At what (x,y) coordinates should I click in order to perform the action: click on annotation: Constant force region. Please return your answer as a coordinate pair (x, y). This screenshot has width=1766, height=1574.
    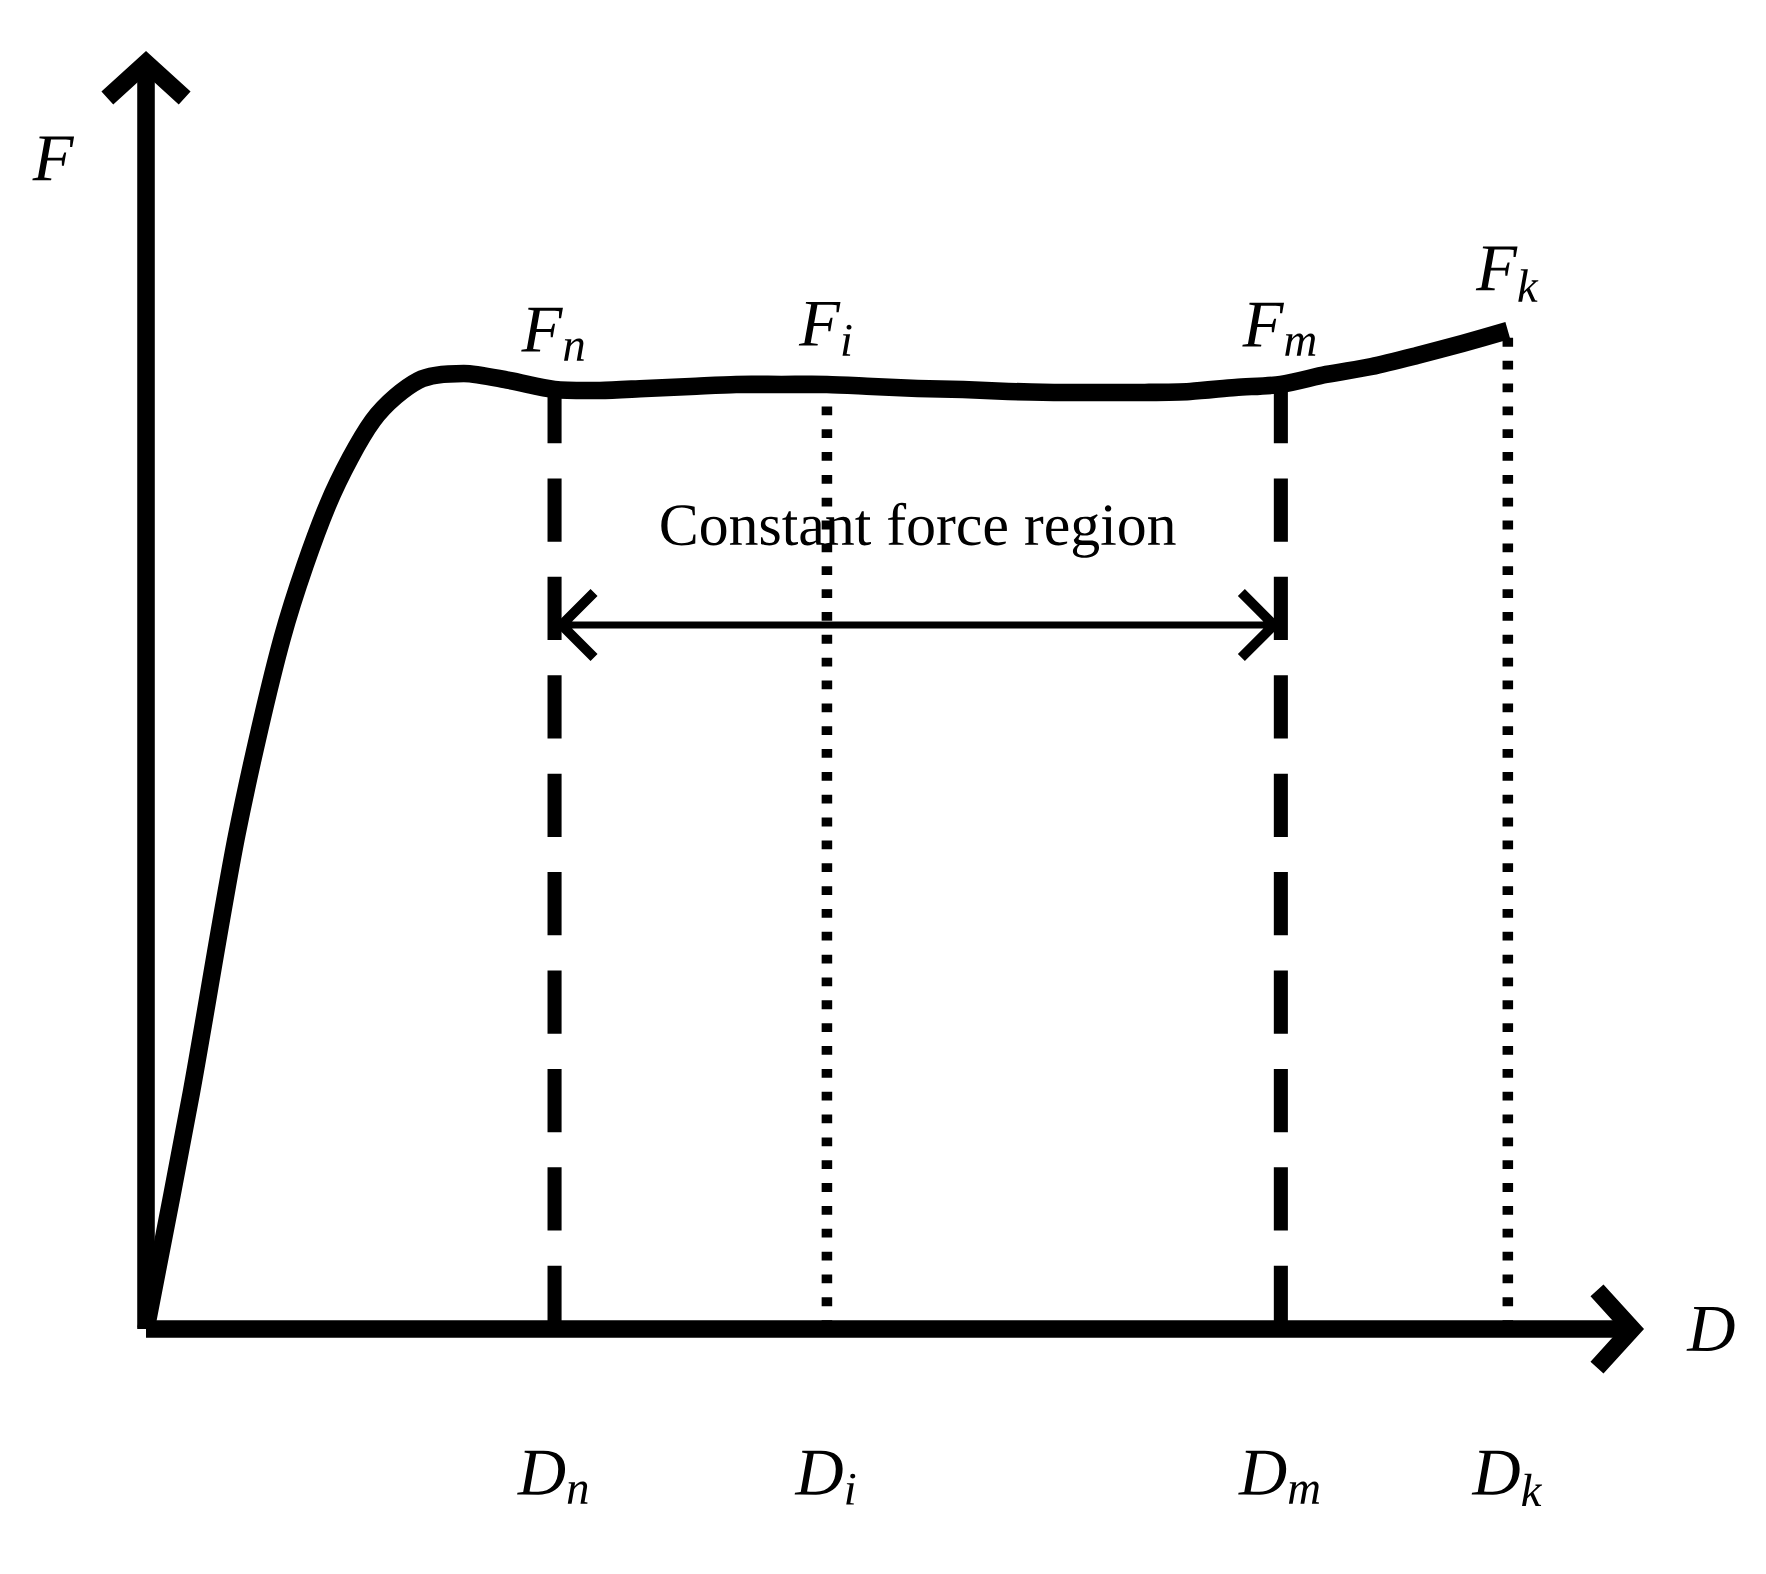
    Looking at the image, I should click on (918, 530).